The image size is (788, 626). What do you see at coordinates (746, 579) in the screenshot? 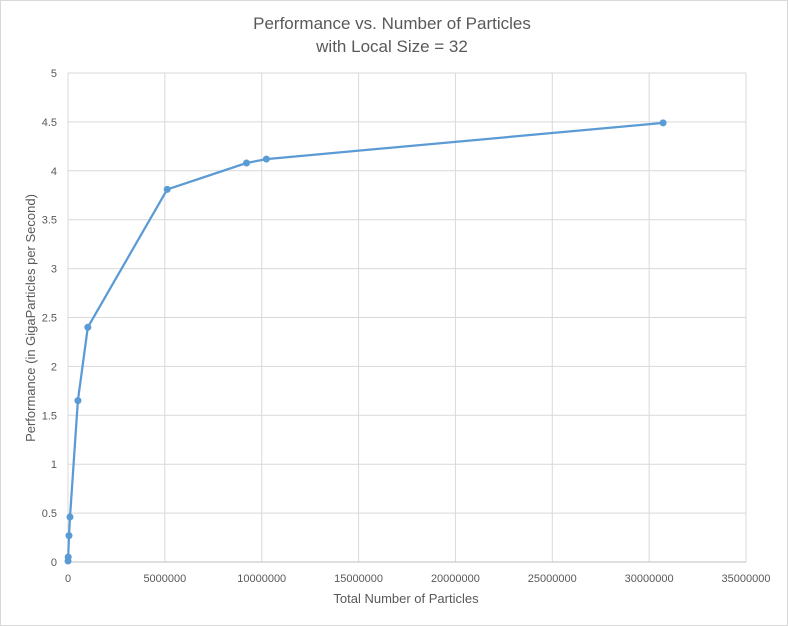
I see `x-tick-label: 35000000` at bounding box center [746, 579].